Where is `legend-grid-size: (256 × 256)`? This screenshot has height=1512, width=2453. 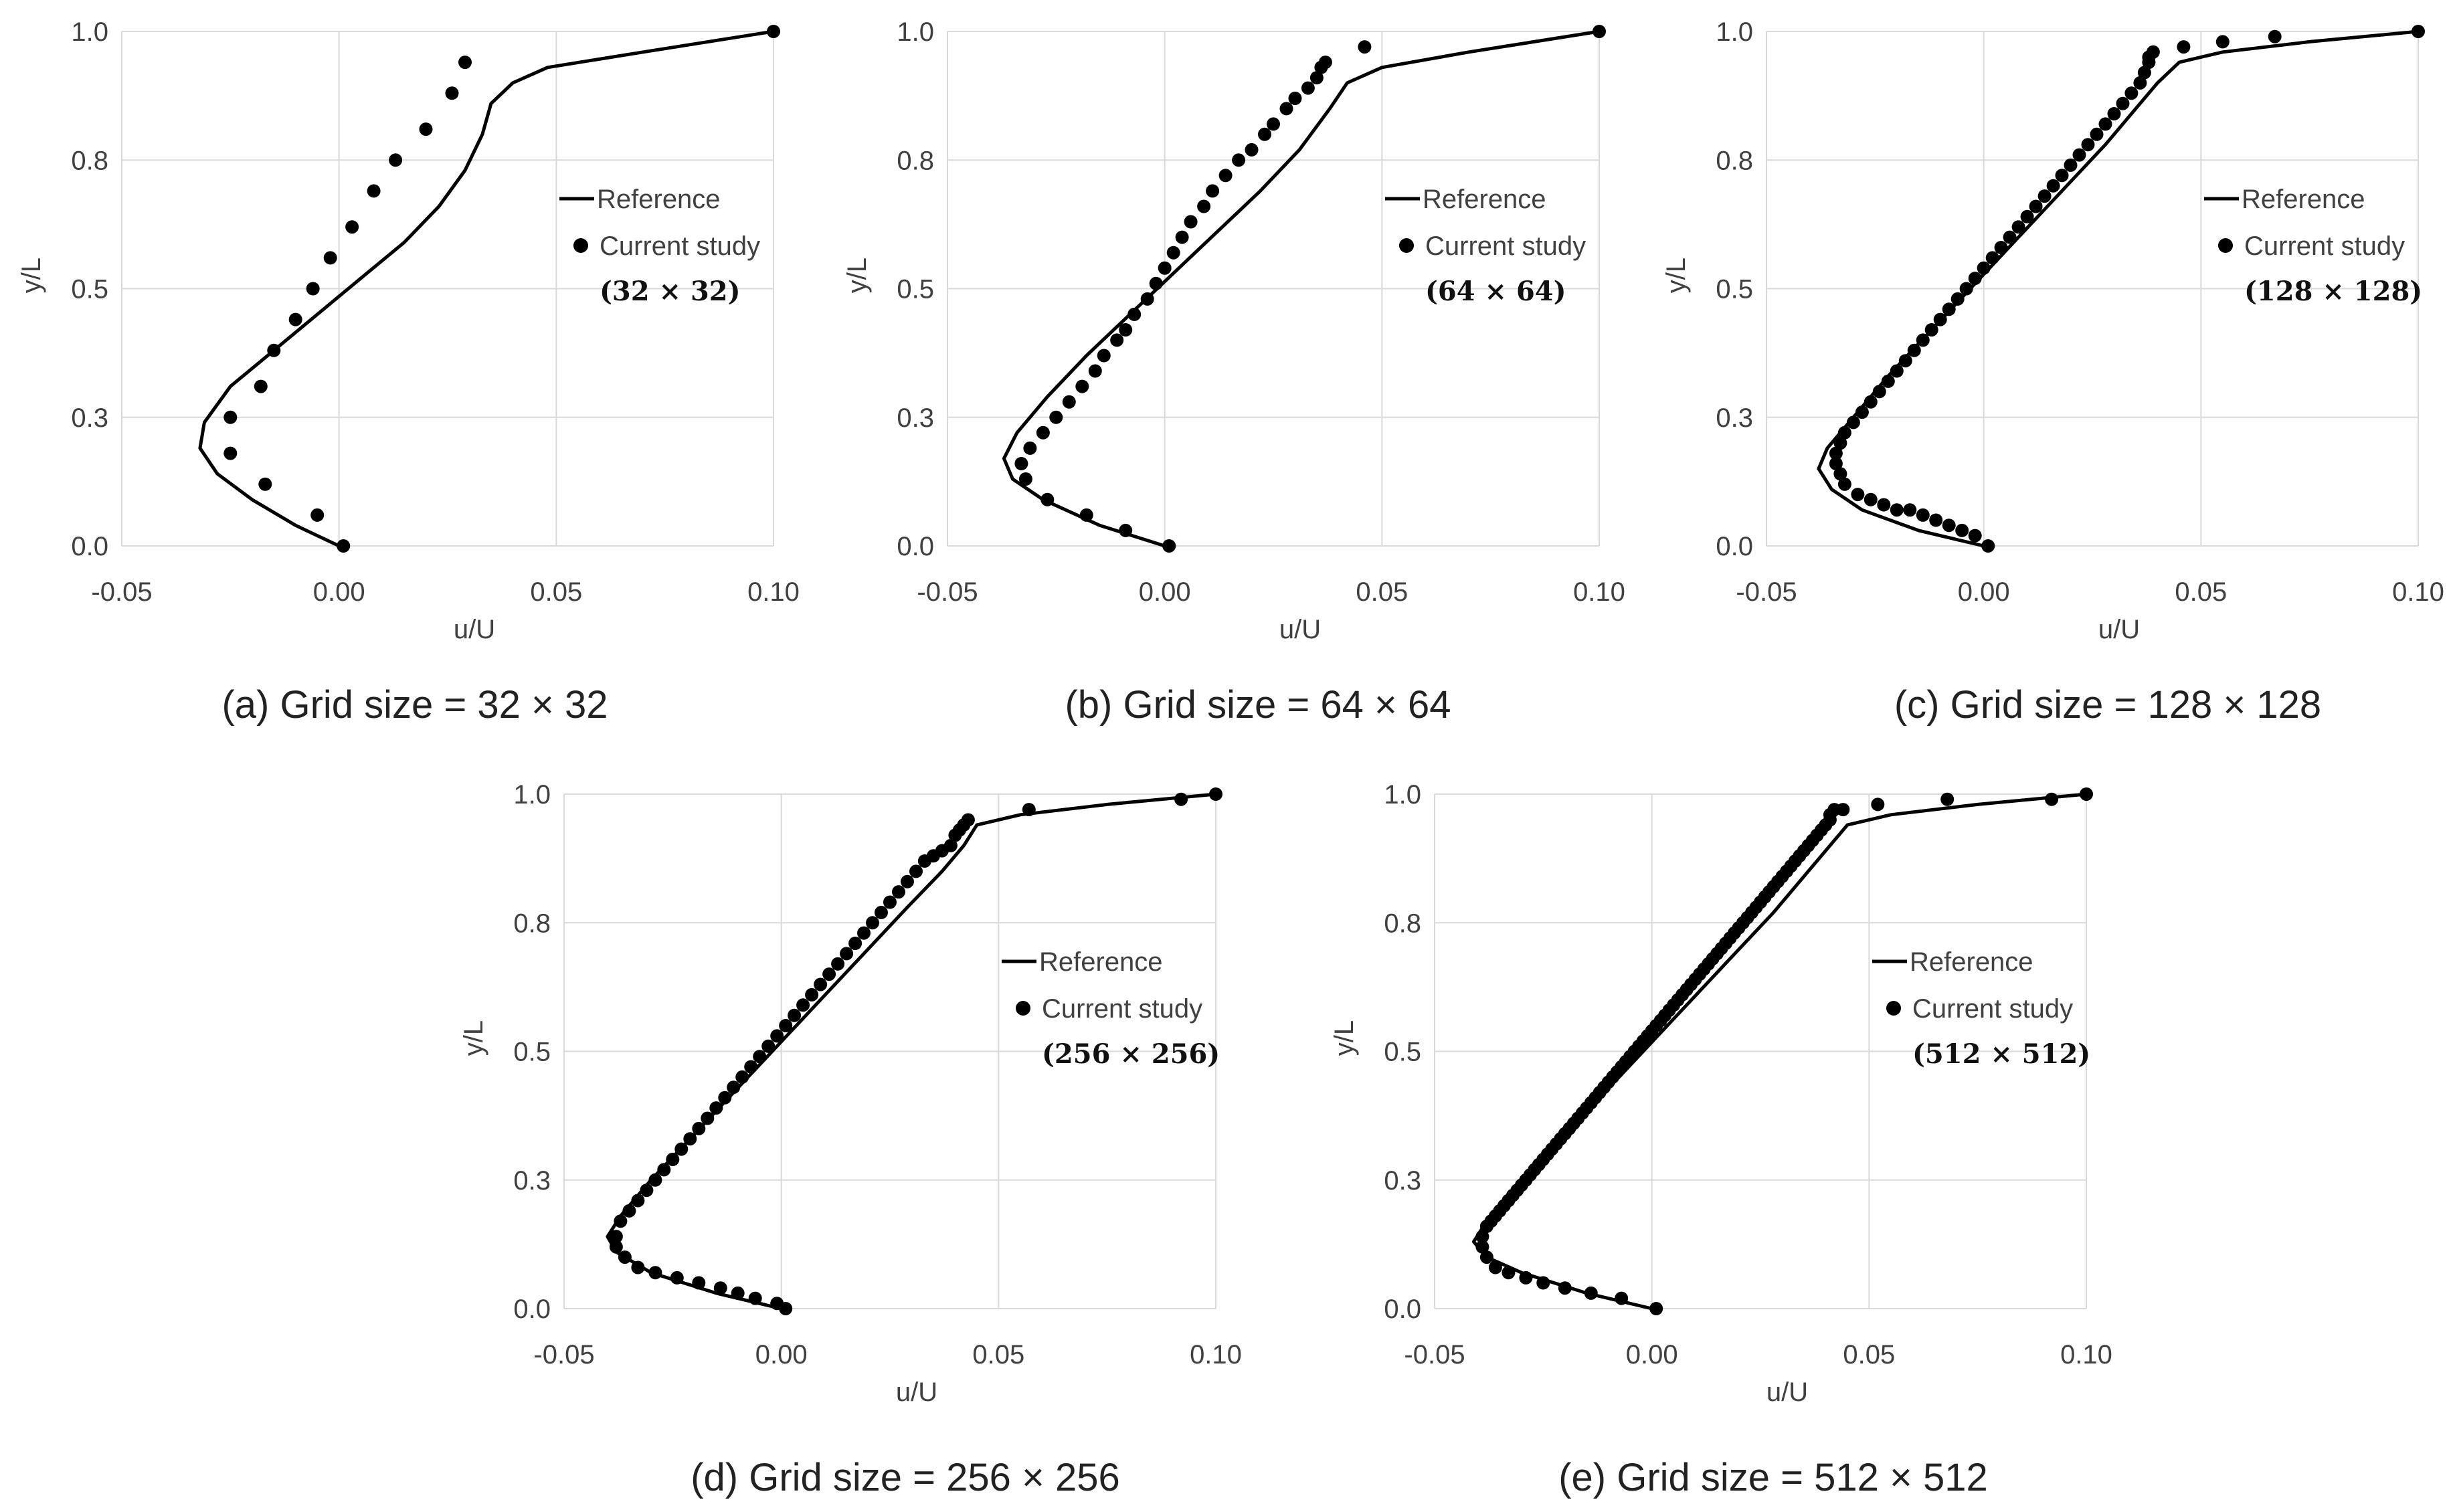
legend-grid-size: (256 × 256) is located at coordinates (1131, 1054).